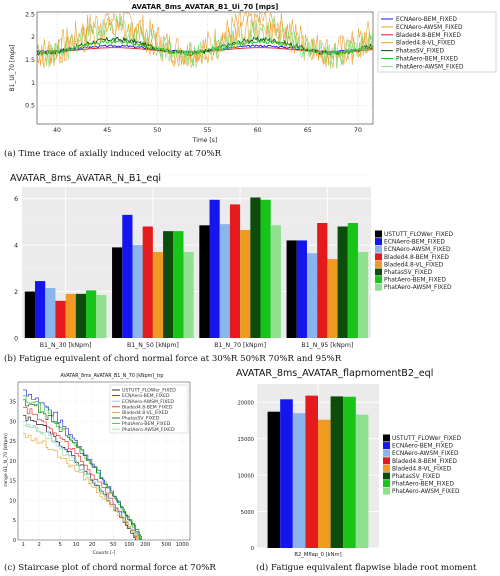 This screenshot has height=576, width=500. Describe the element at coordinates (57, 130) in the screenshot. I see `panel-a-xtick-label: 40` at that location.